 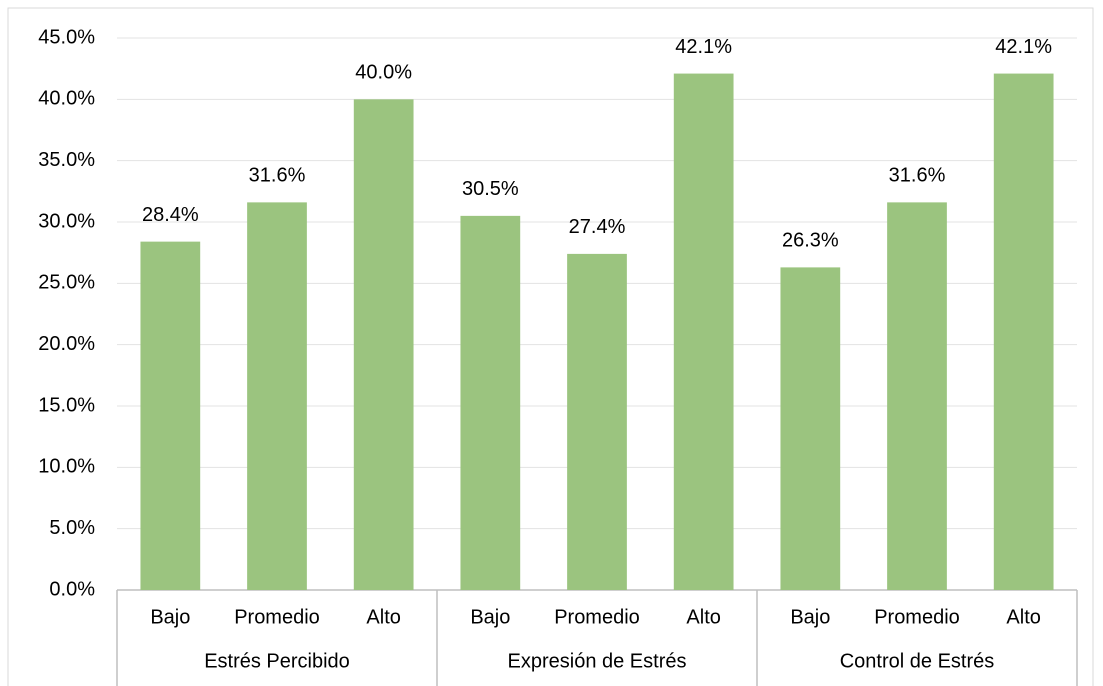 I want to click on y-tick-label: 10.0%, so click(x=66, y=467).